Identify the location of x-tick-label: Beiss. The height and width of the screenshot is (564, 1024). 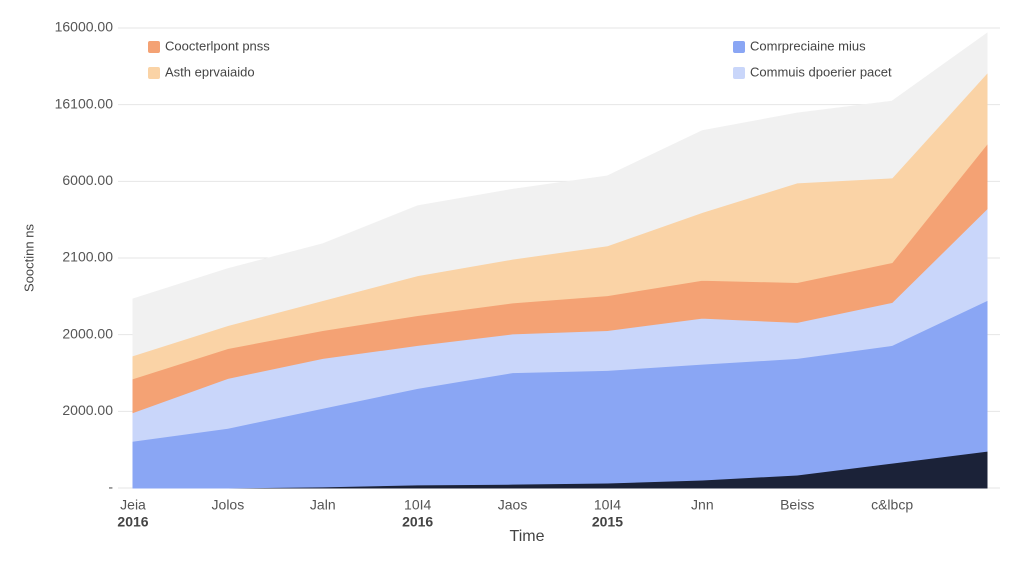
(797, 505).